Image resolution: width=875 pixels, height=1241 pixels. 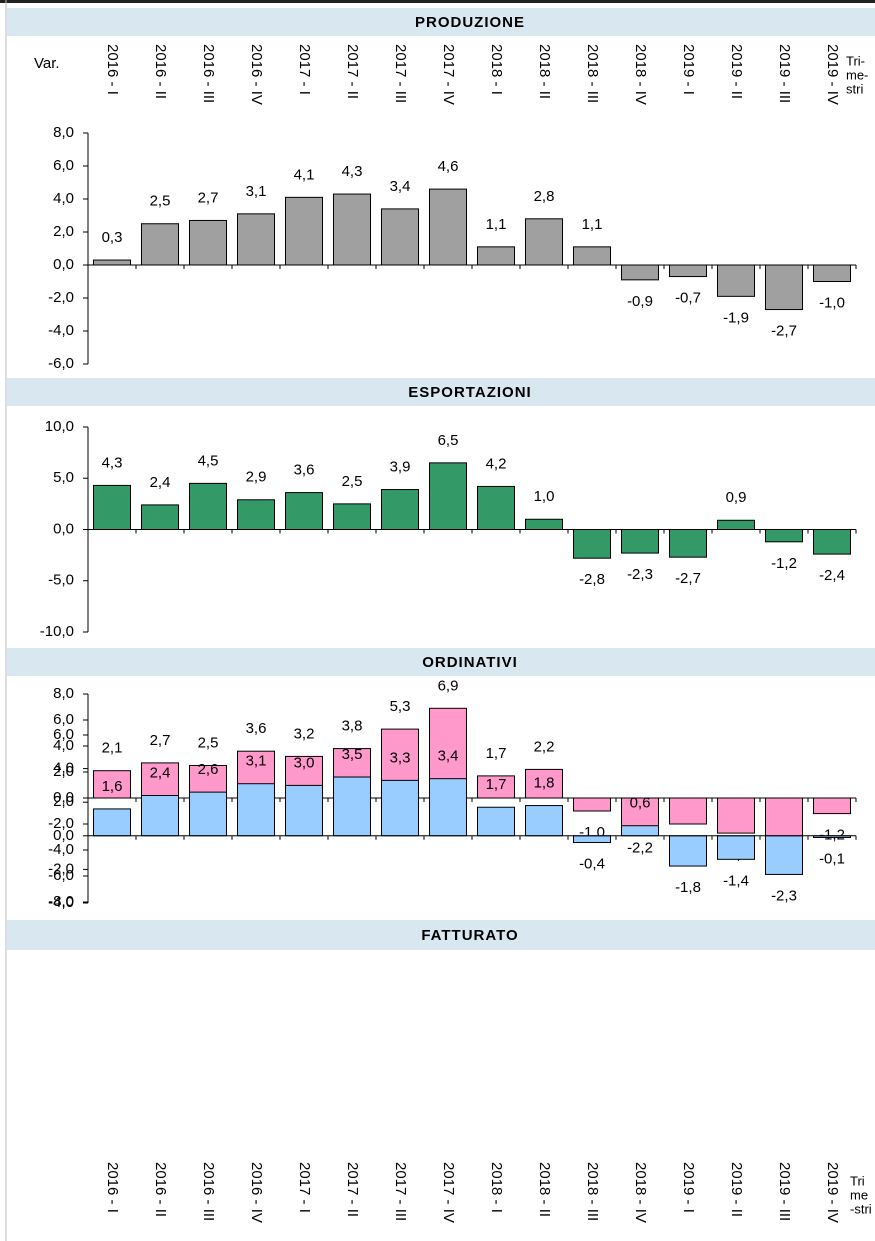 I want to click on x-tick-label: 2018 - III, so click(x=592, y=73).